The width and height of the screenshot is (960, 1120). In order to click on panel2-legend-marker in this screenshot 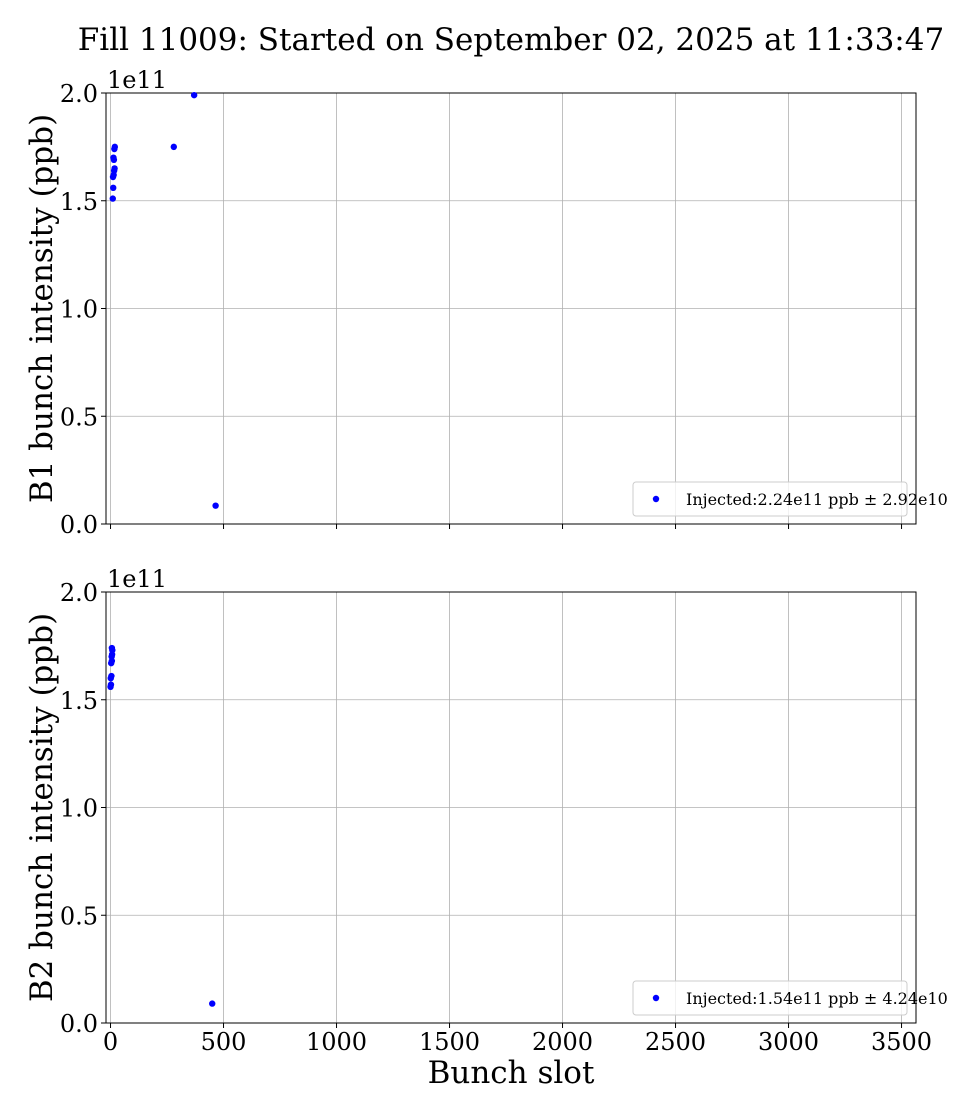, I will do `click(656, 998)`.